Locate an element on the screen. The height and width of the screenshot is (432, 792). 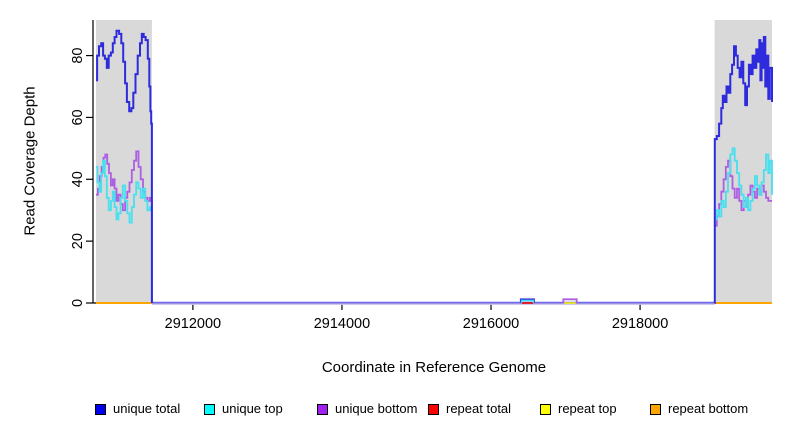
y-tick-label: 0 is located at coordinates (78, 303).